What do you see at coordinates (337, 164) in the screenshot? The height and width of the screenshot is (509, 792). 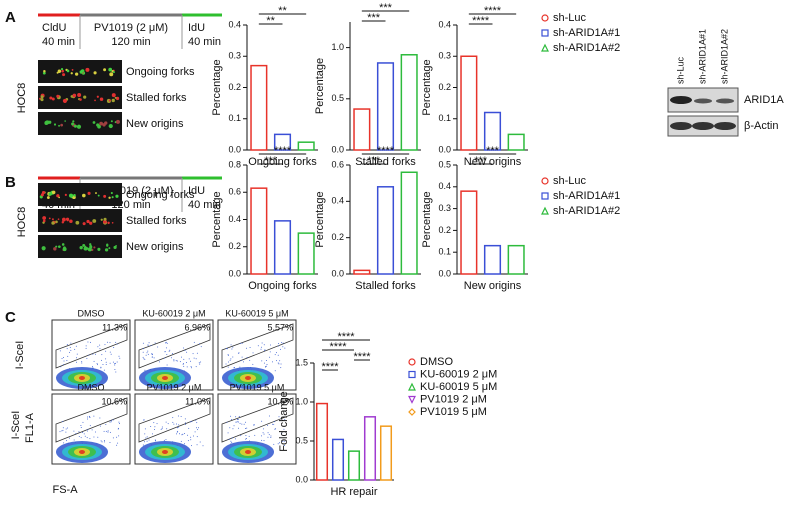 I see `y-tick-label: 0.6` at bounding box center [337, 164].